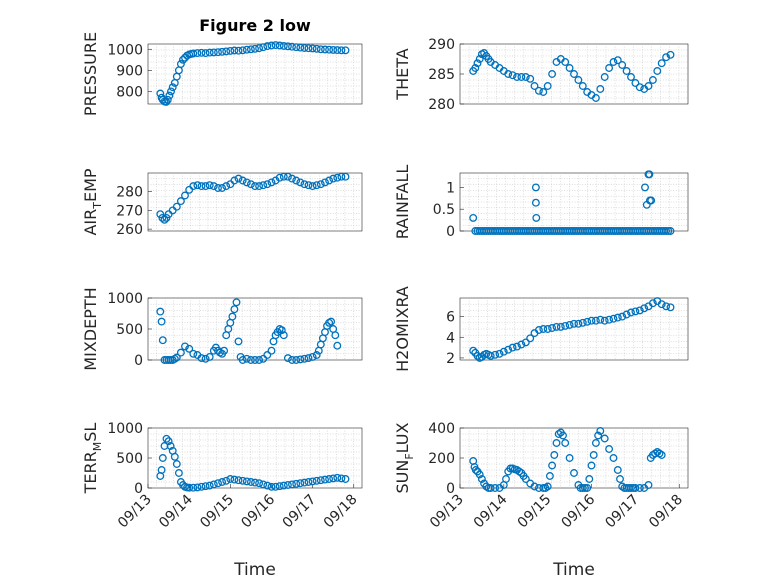 This screenshot has height=583, width=778. Describe the element at coordinates (129, 230) in the screenshot. I see `subplot-air-temp-ytick-label: 260` at that location.